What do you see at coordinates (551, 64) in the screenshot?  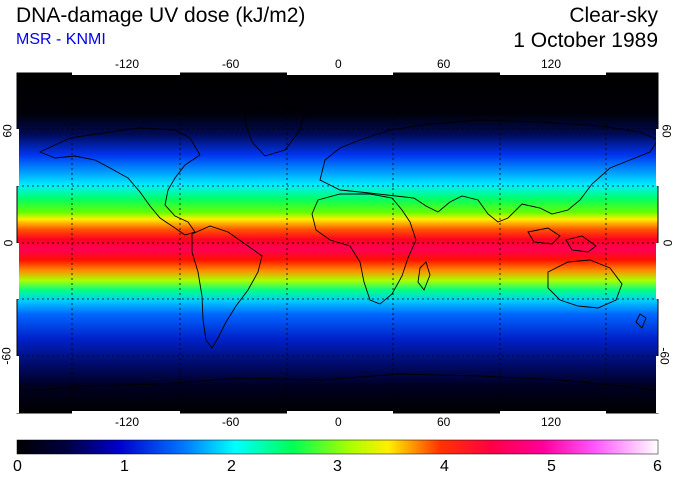 I see `lon-tick-top: 120` at bounding box center [551, 64].